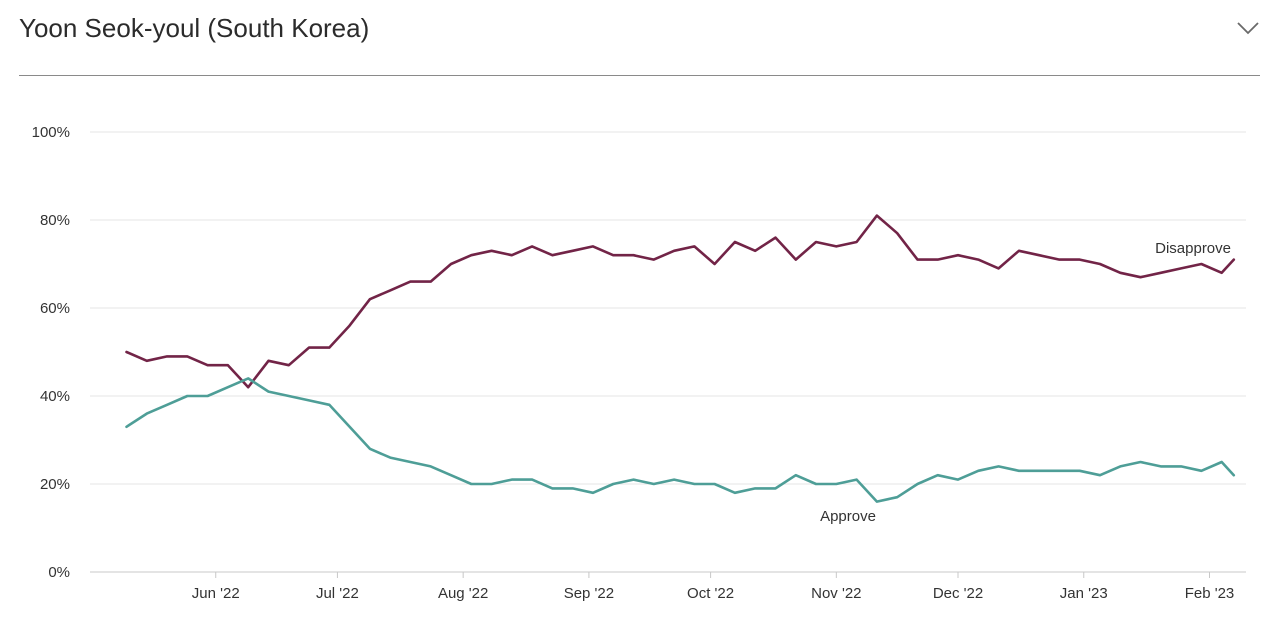 The height and width of the screenshot is (627, 1276). I want to click on y-tick-label: 40%, so click(55, 396).